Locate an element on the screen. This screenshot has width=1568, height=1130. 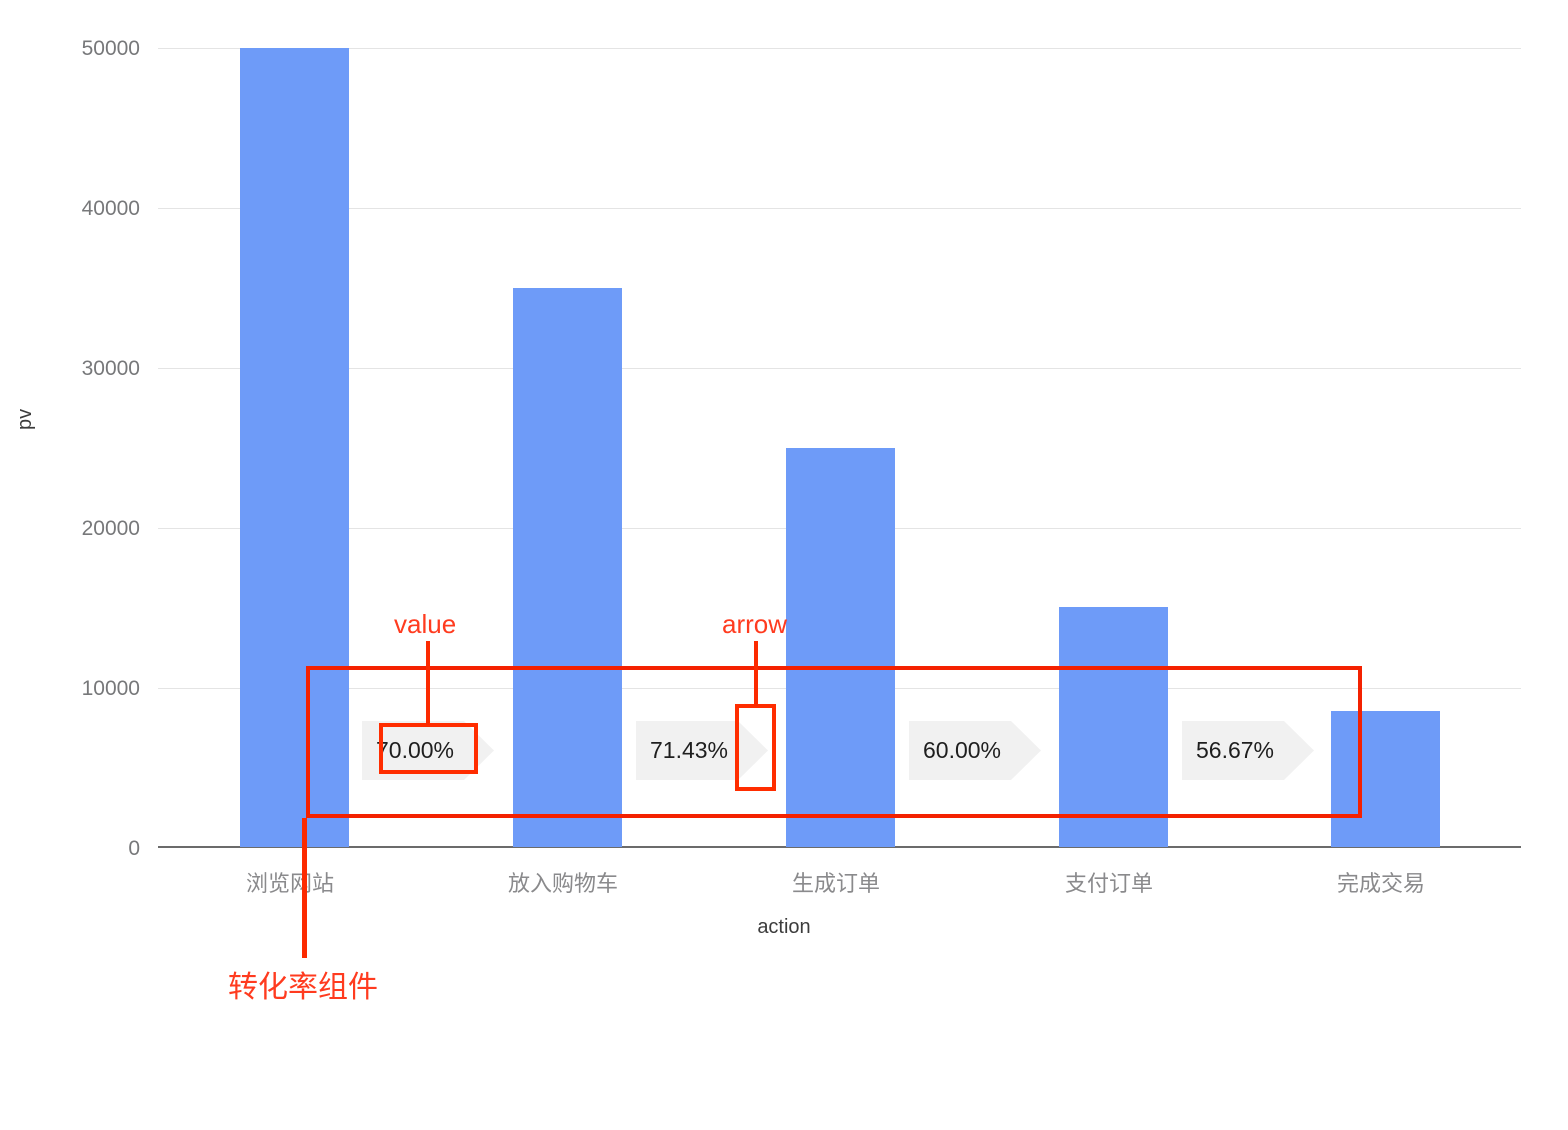
annotation-value-rect is located at coordinates (428, 748).